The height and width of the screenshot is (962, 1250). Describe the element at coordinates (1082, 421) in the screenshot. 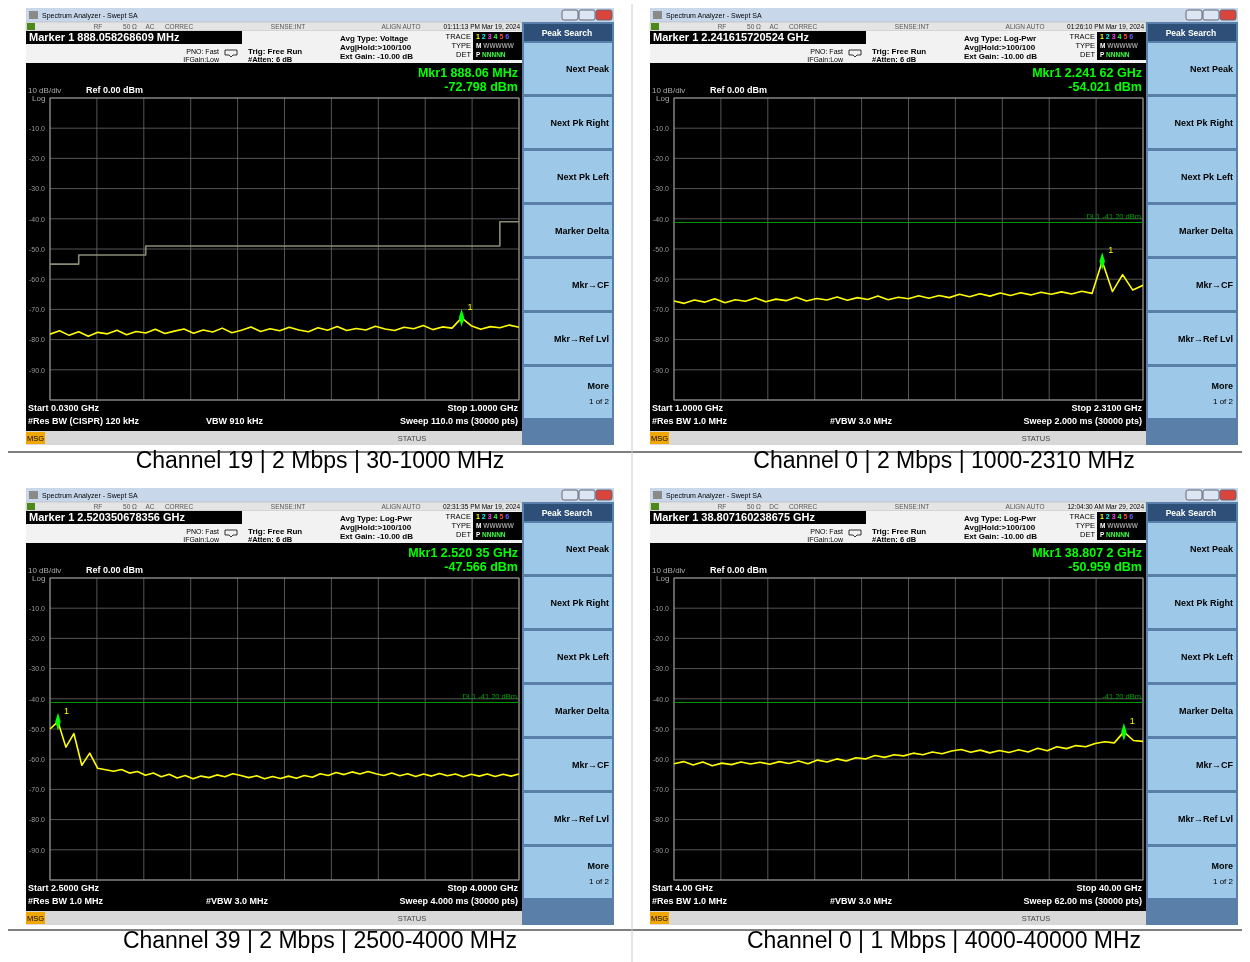

I see `text: Sweep 2.000 ms (30000 pts)` at that location.